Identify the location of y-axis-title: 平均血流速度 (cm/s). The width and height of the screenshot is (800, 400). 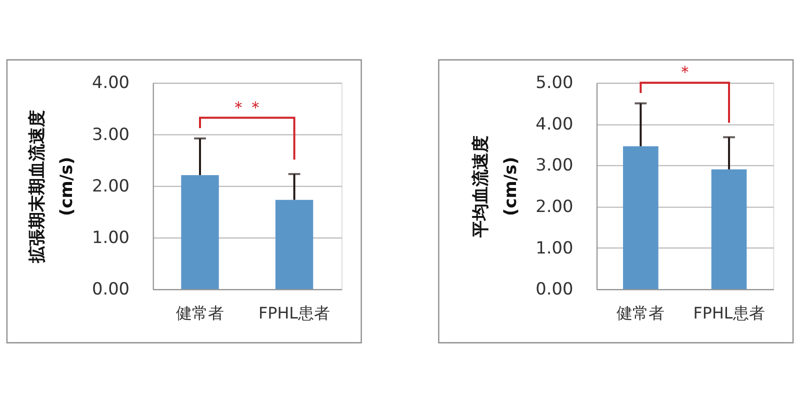
(495, 186).